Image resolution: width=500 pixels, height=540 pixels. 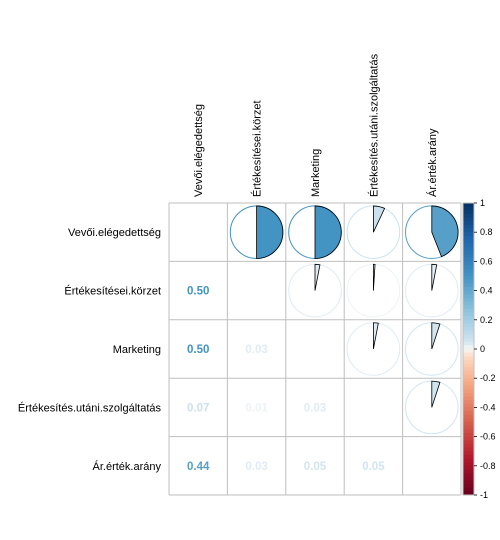 What do you see at coordinates (486, 261) in the screenshot?
I see `colorbar-tick-label: 0.6` at bounding box center [486, 261].